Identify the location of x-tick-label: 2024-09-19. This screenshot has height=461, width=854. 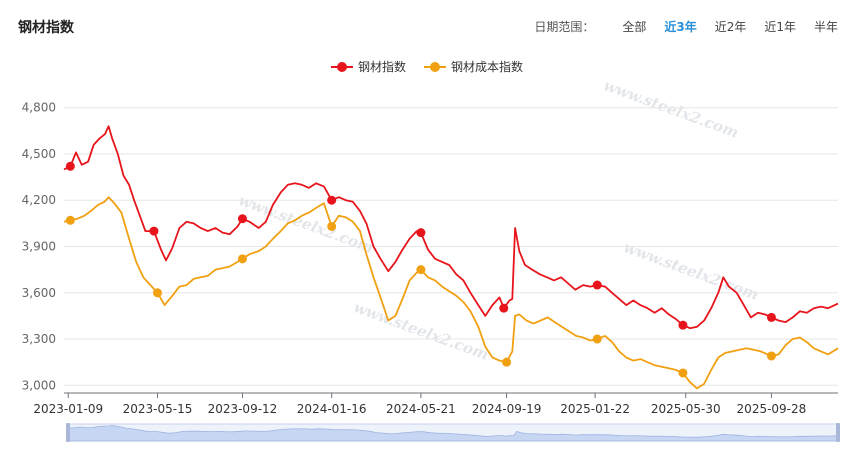
(507, 409).